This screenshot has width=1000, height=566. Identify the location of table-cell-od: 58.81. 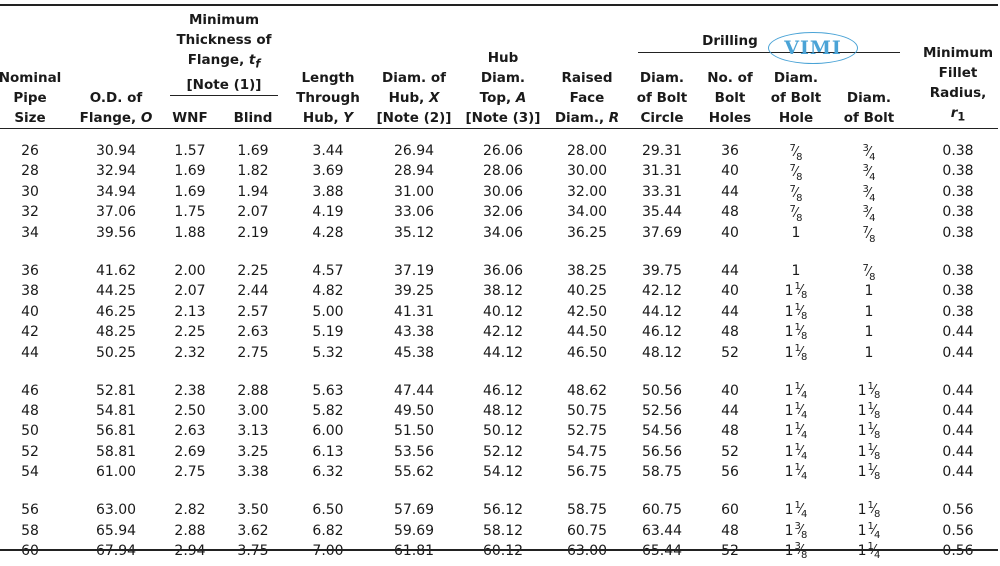
(116, 451).